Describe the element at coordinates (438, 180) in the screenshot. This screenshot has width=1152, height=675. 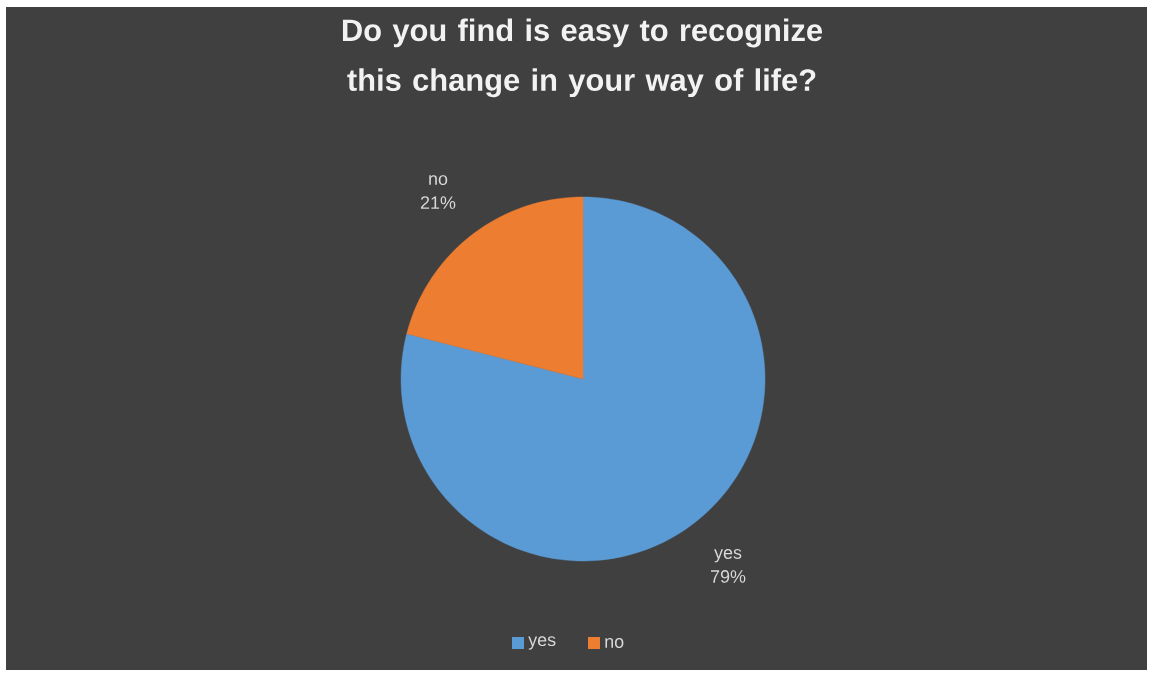
I see `slice-label: no` at that location.